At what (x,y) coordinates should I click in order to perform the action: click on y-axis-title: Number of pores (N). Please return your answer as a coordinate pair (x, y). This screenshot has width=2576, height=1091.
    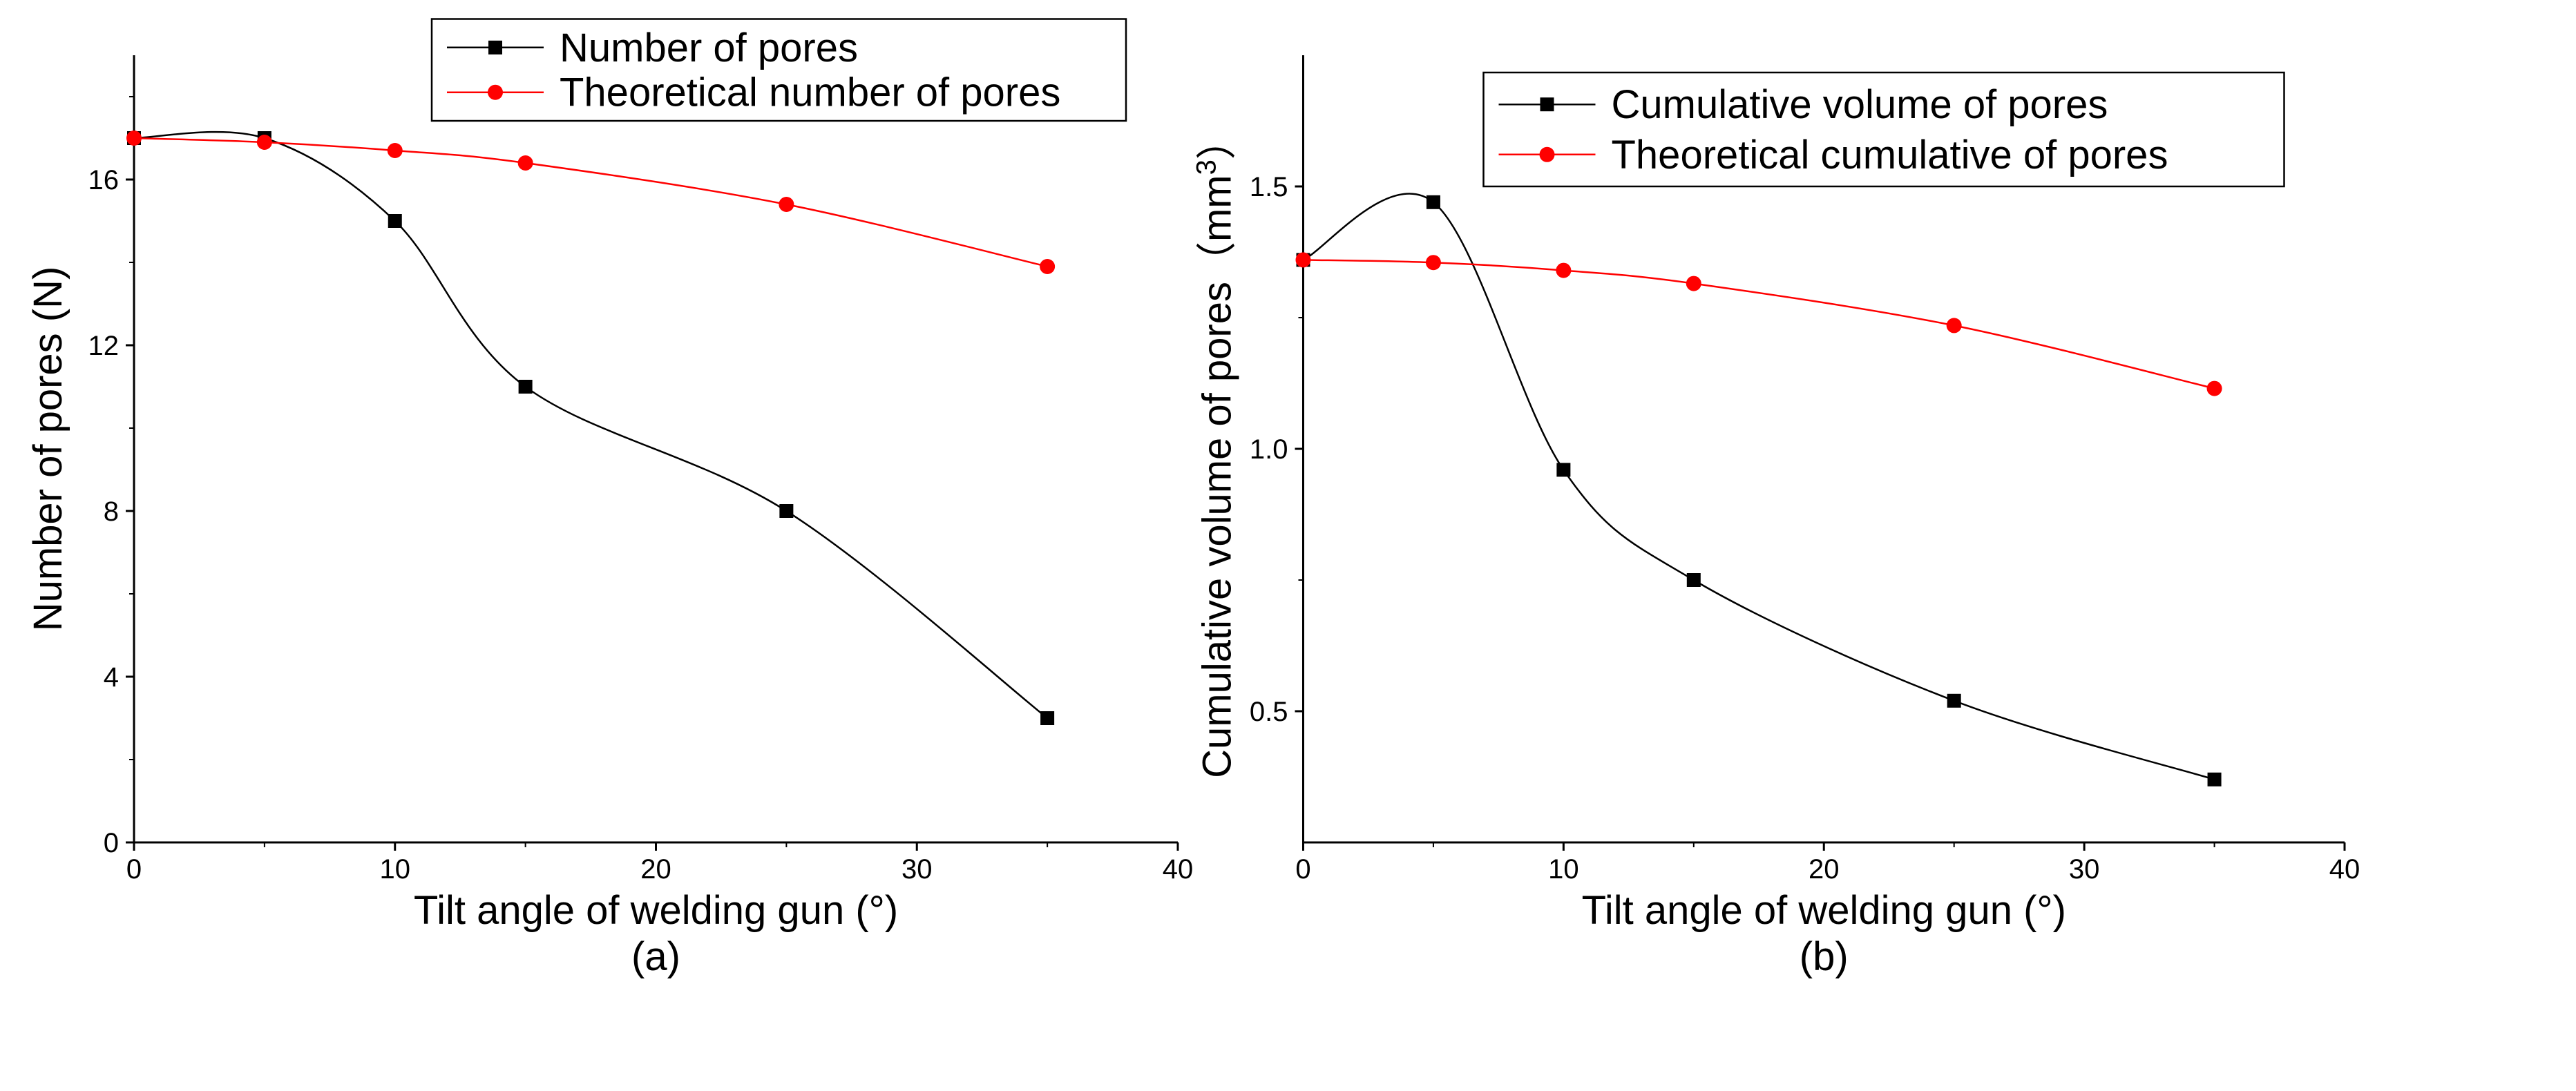
    Looking at the image, I should click on (48, 450).